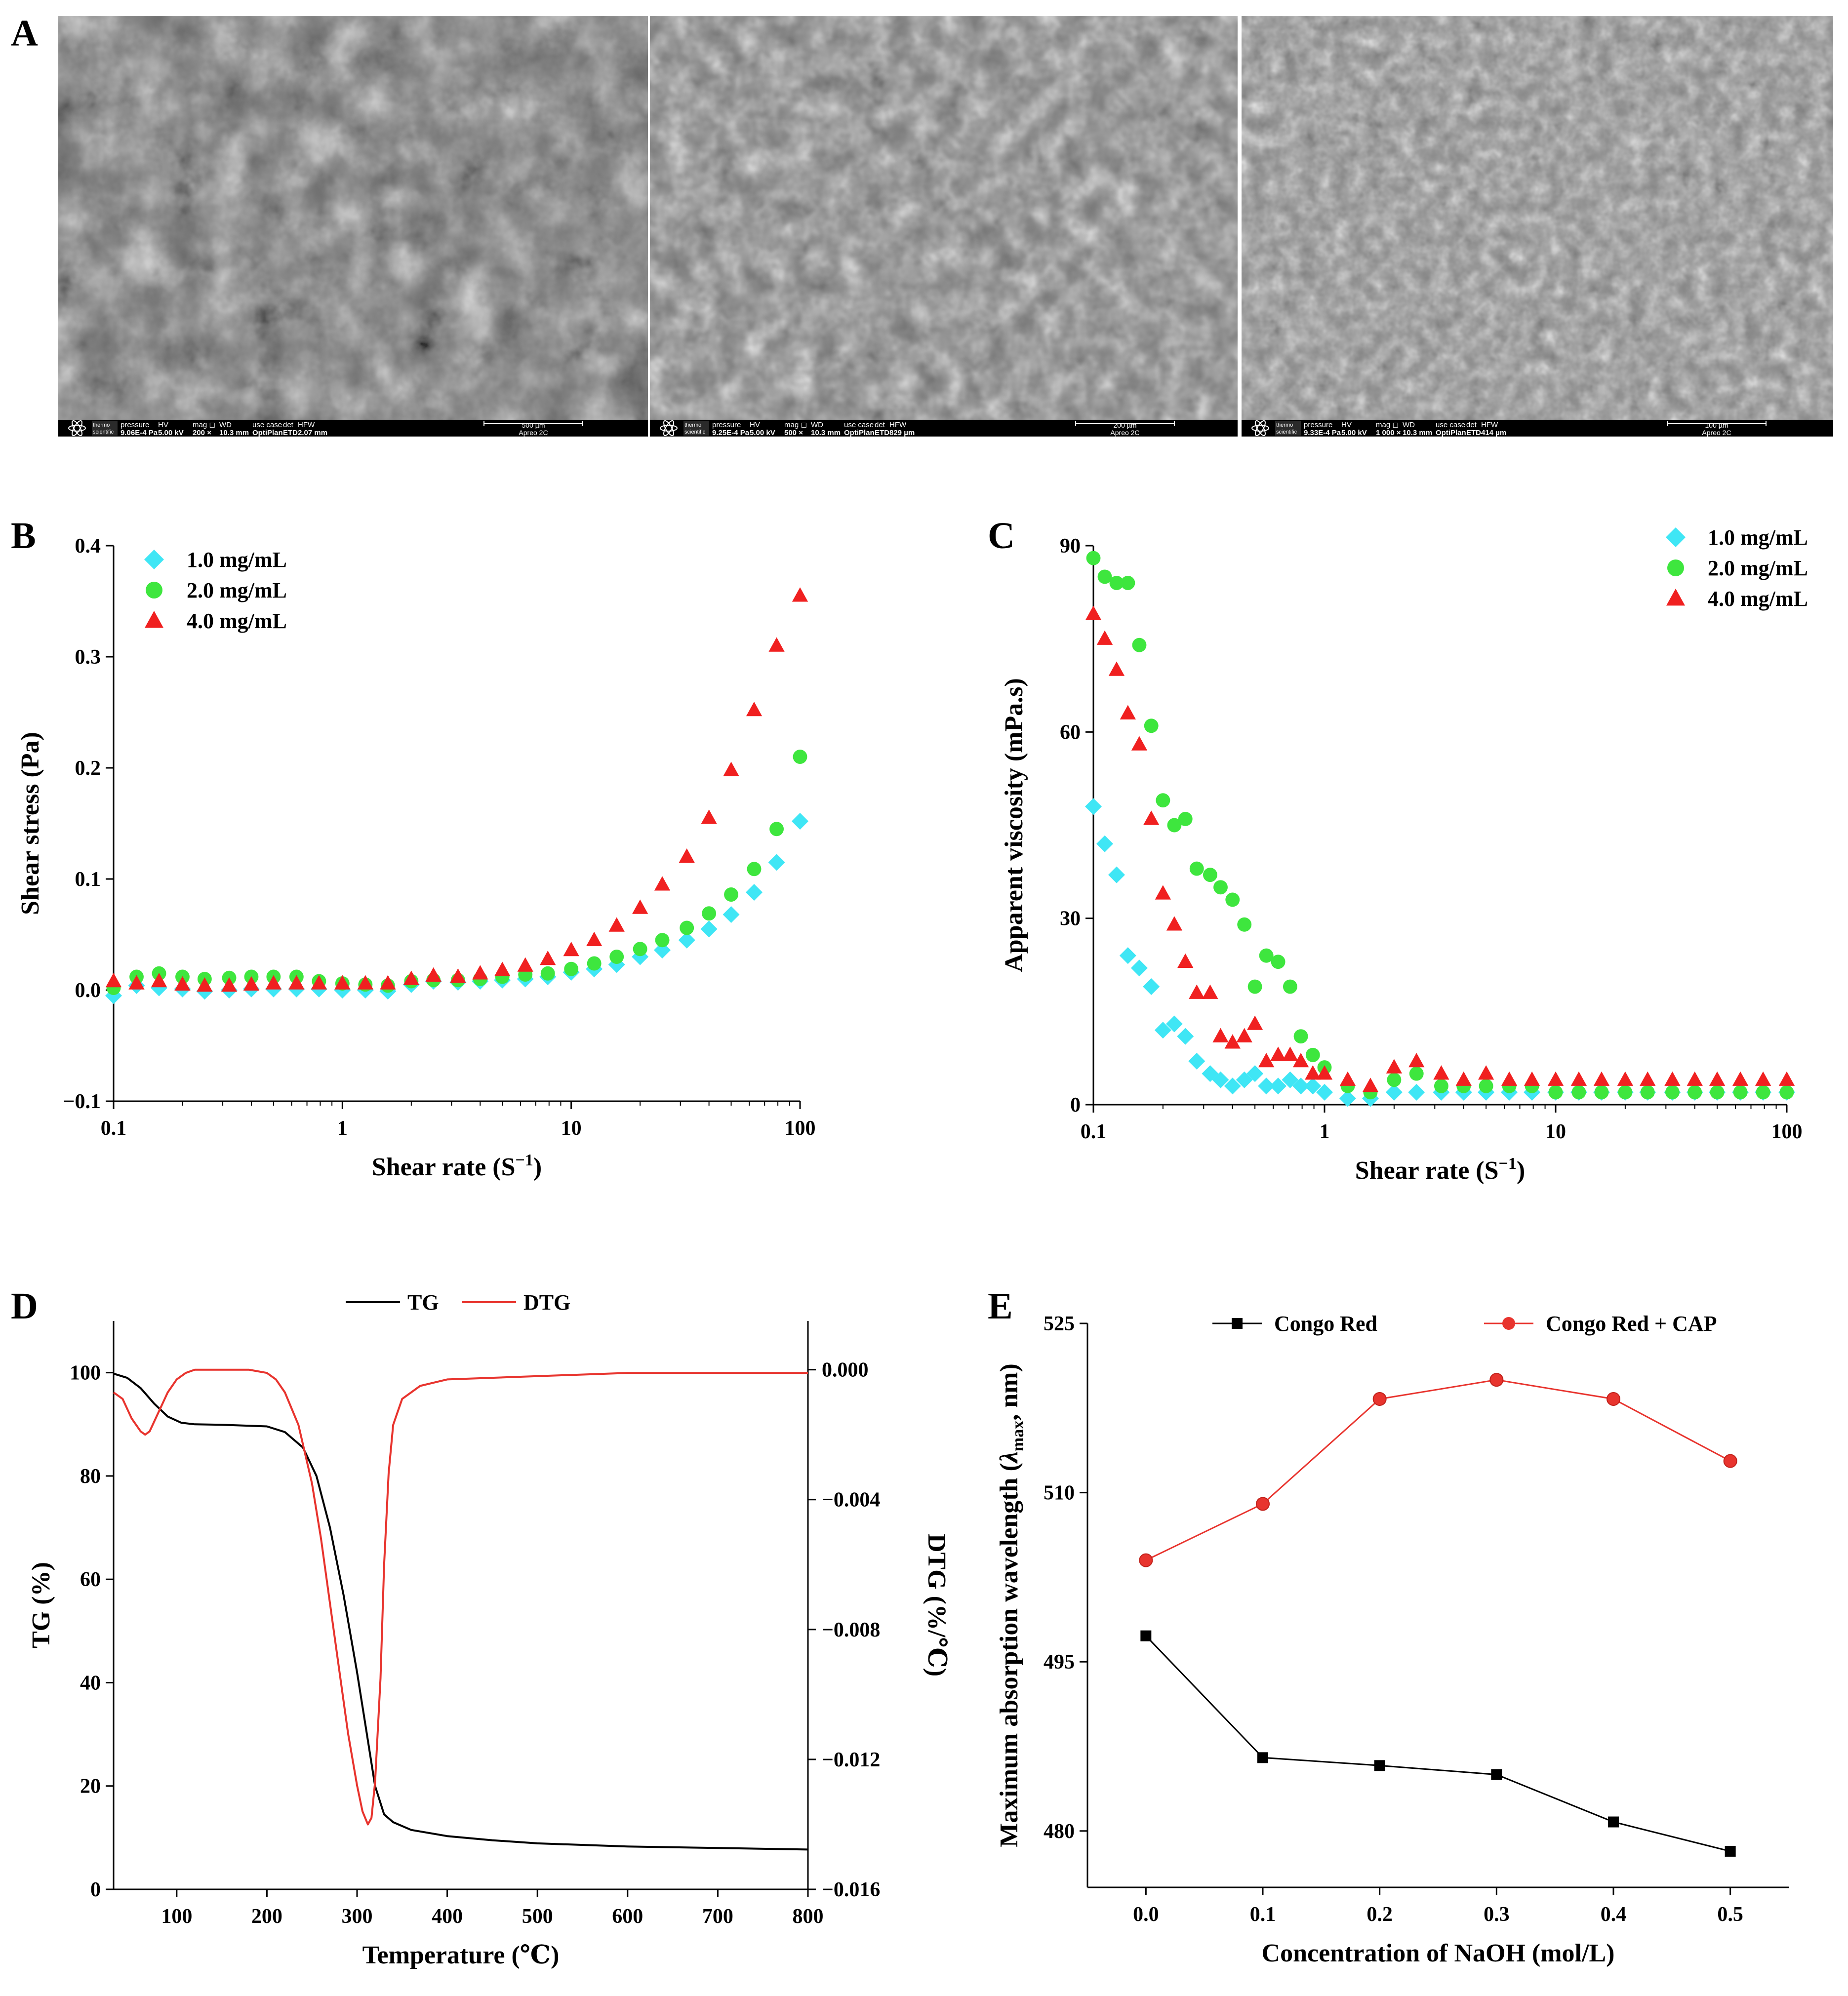 The width and height of the screenshot is (1848, 1996). What do you see at coordinates (851, 1889) in the screenshot?
I see `y2-tick-label: −0.016` at bounding box center [851, 1889].